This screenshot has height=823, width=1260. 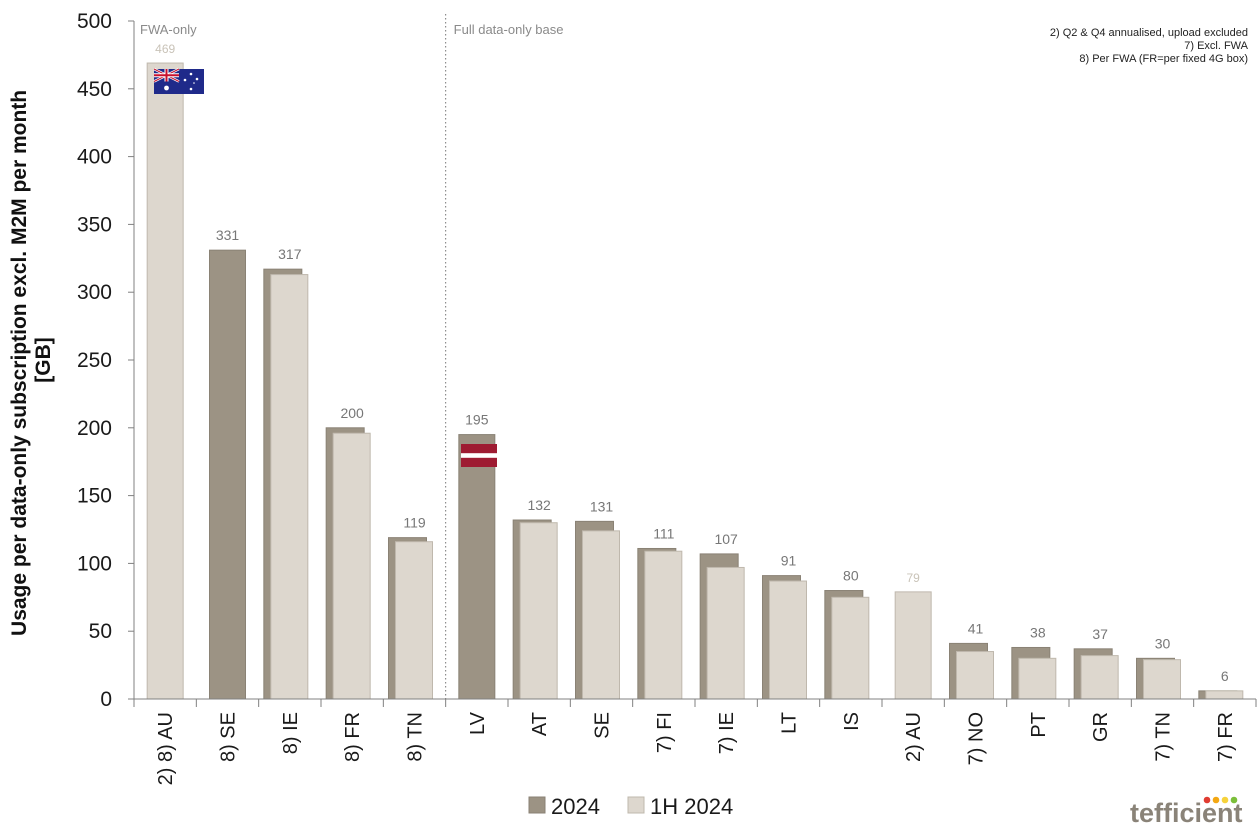 What do you see at coordinates (539, 505) in the screenshot?
I see `data-label: 132` at bounding box center [539, 505].